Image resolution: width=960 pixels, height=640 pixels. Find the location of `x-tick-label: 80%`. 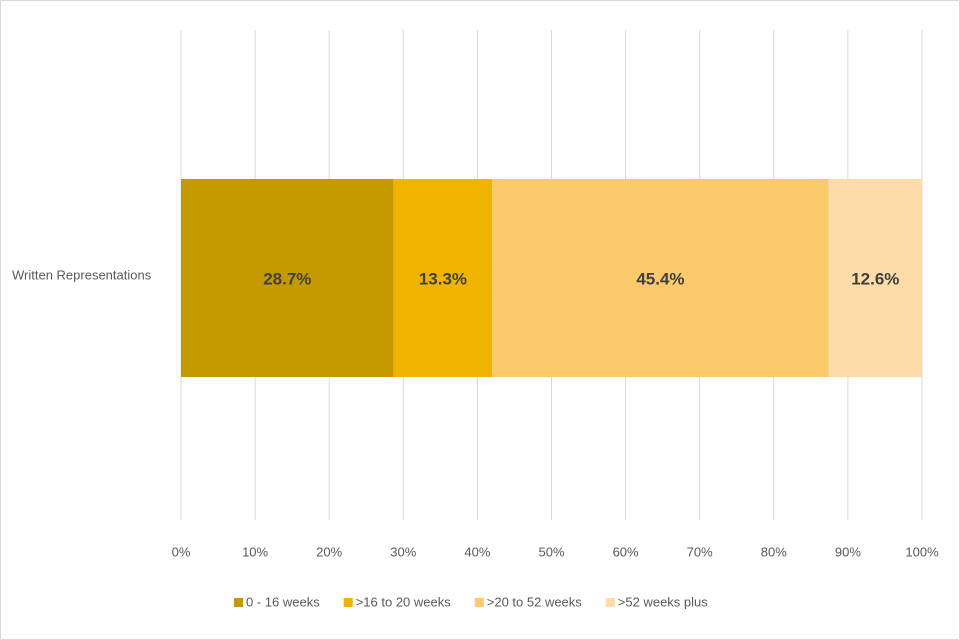

x-tick-label: 80% is located at coordinates (774, 551).